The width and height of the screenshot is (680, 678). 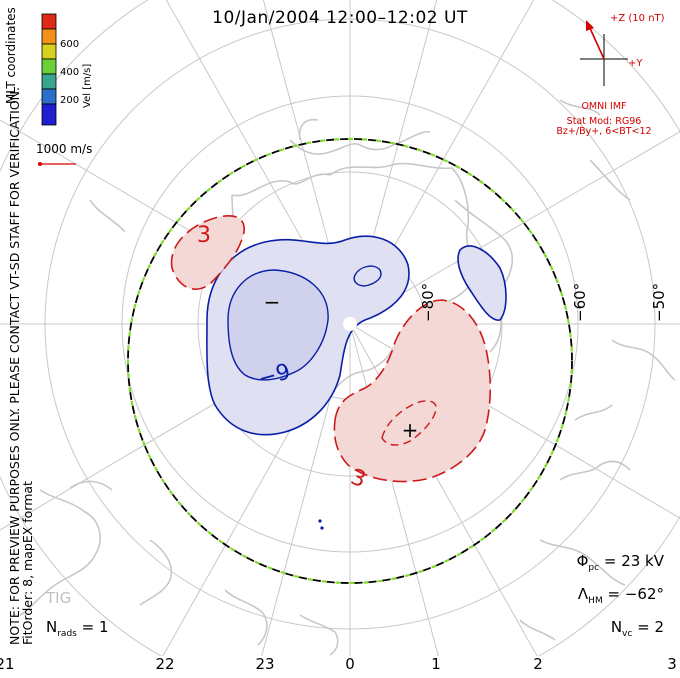 I want to click on imf-z-label: +Z (10 nT), so click(x=637, y=18).